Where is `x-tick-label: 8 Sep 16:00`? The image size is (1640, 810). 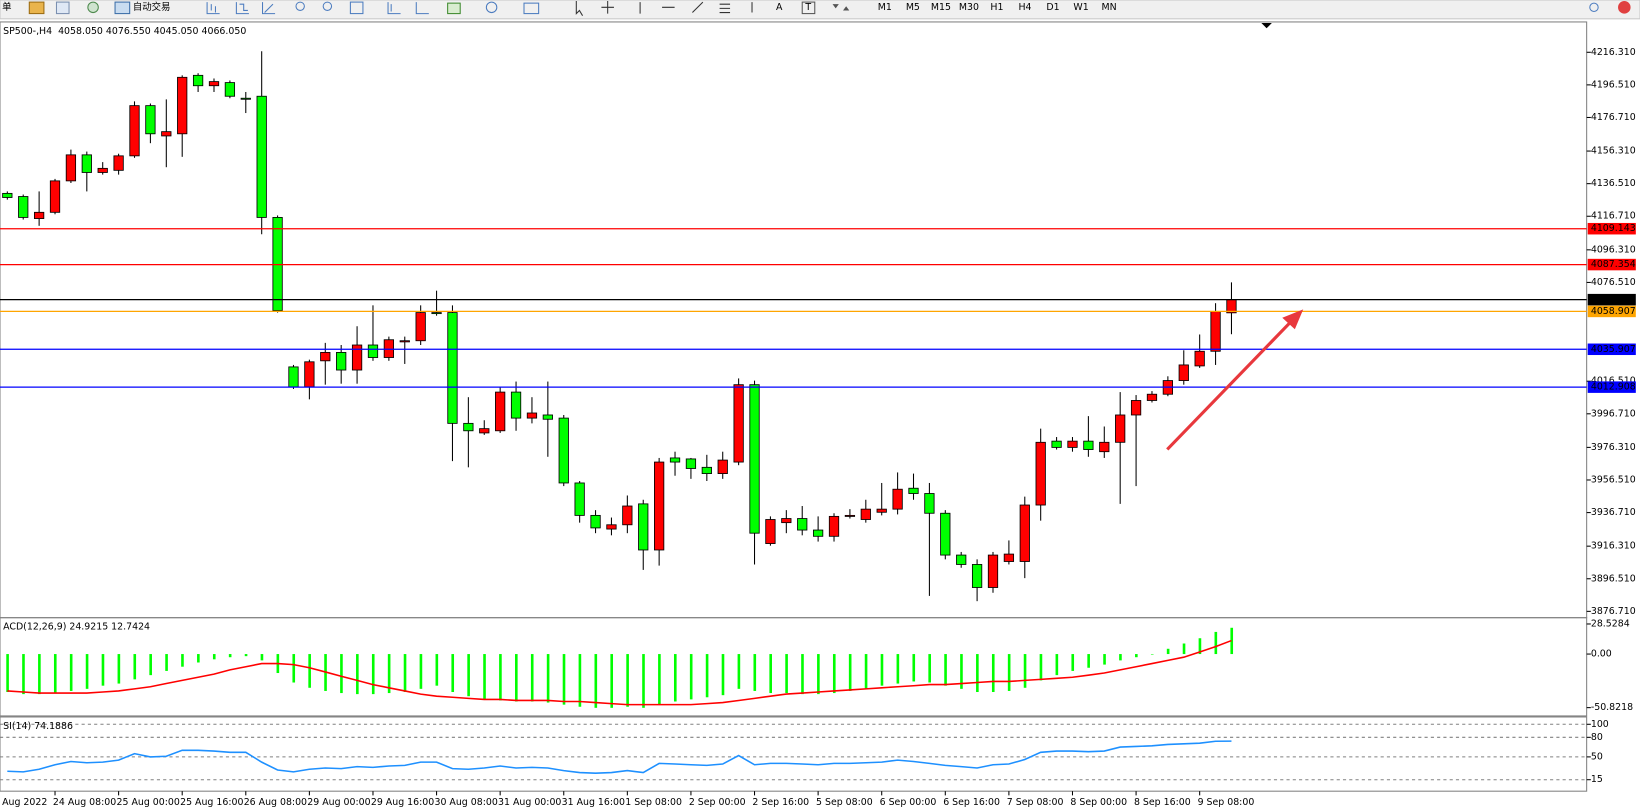 x-tick-label: 8 Sep 16:00 is located at coordinates (1162, 802).